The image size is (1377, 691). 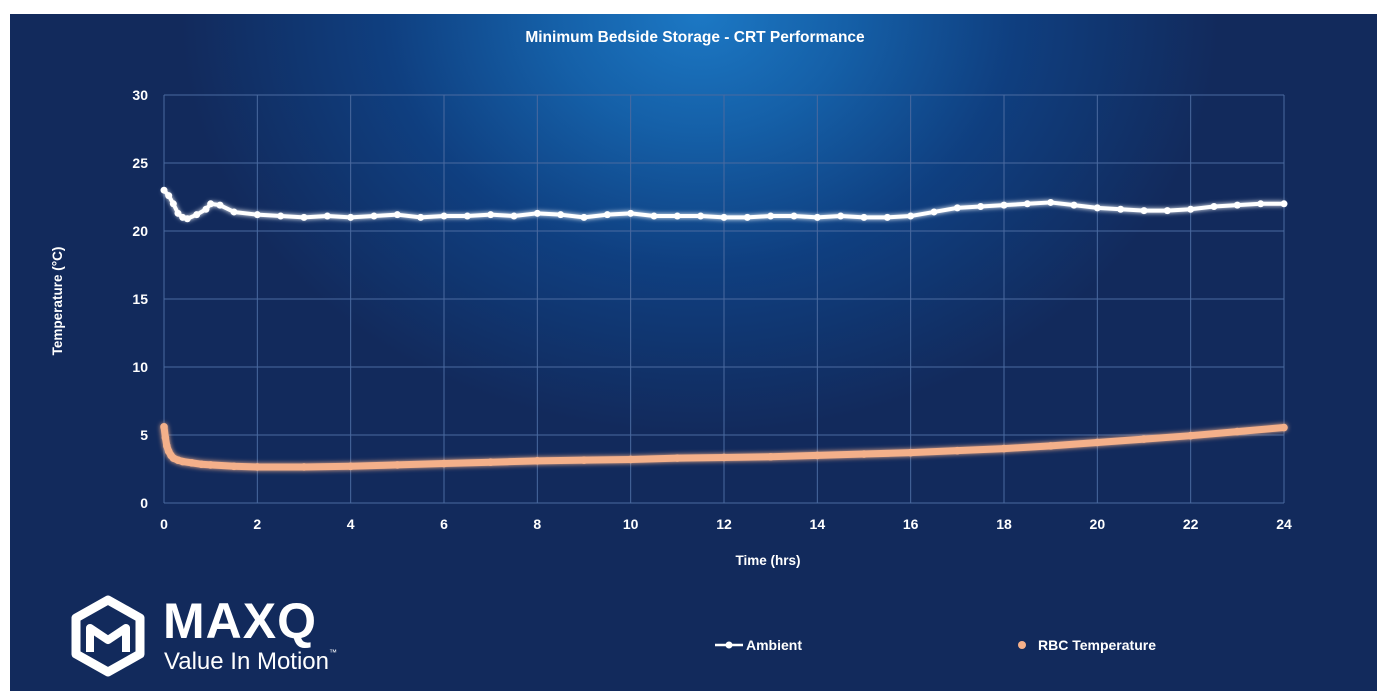 What do you see at coordinates (140, 231) in the screenshot?
I see `y-tick-label: 20` at bounding box center [140, 231].